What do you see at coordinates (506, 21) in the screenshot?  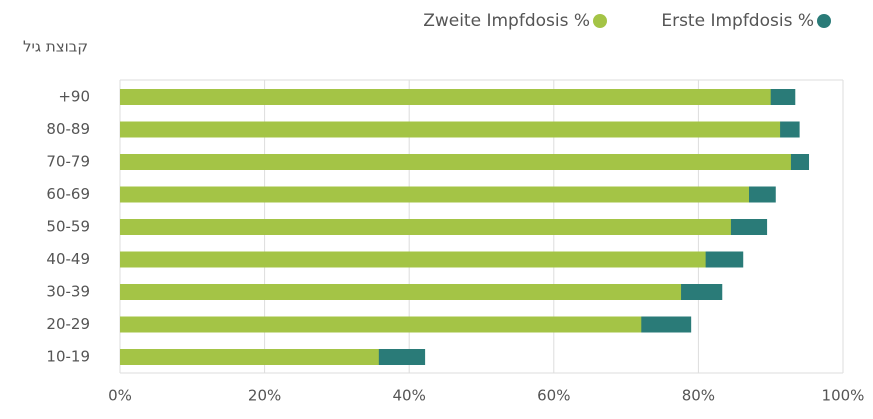 I see `legend-label: Zweite Impfdosis %` at bounding box center [506, 21].